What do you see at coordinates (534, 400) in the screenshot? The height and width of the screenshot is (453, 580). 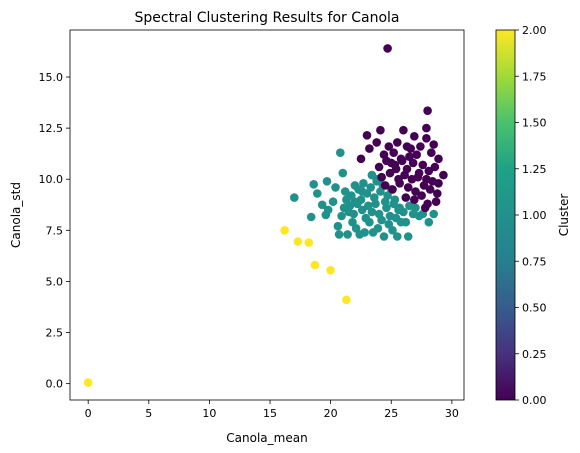 I see `colorbar-tick-label: 0.00` at bounding box center [534, 400].